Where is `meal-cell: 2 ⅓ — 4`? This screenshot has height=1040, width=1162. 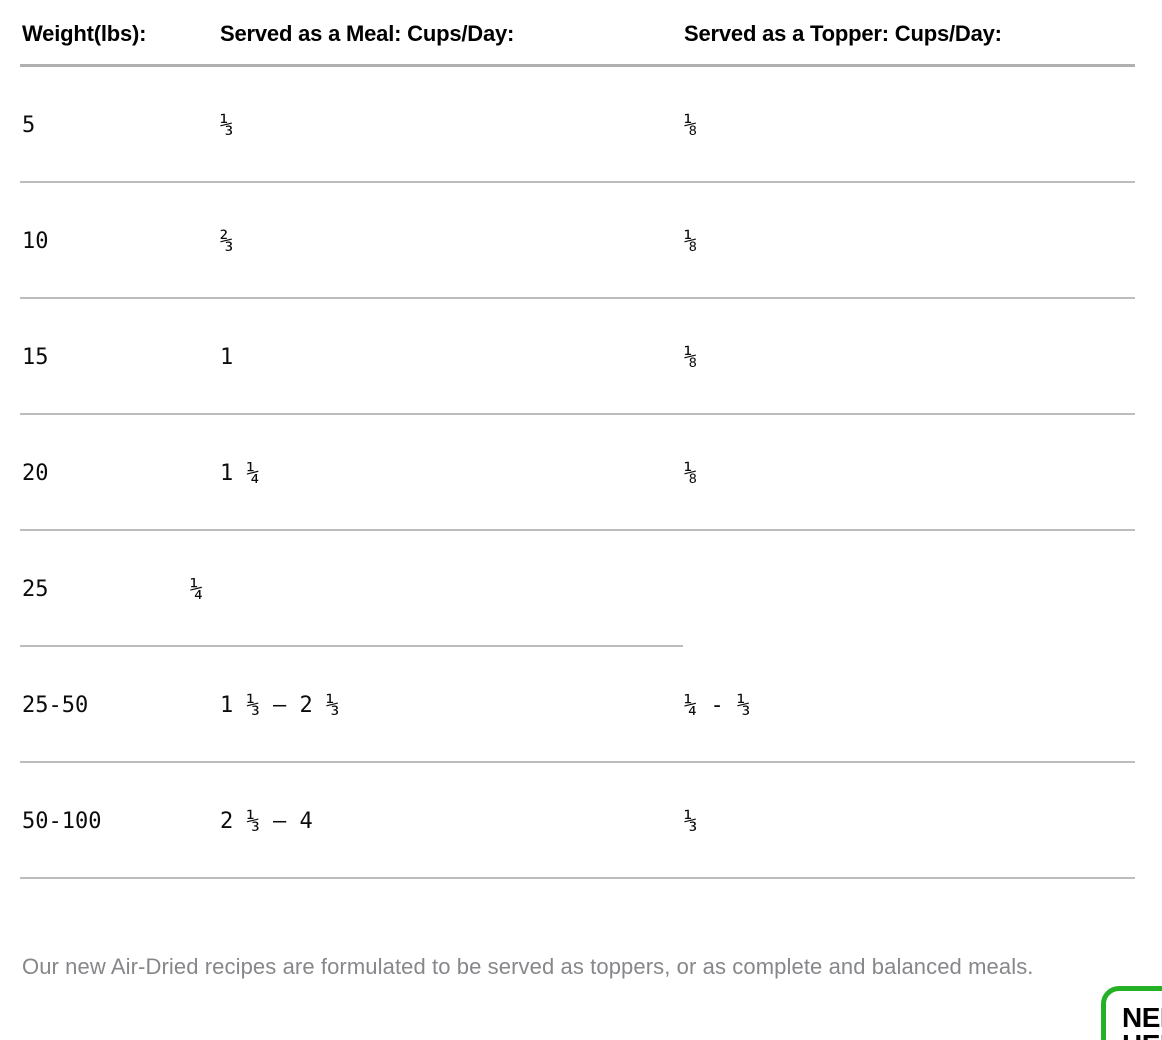
meal-cell: 2 ⅓ — 4 is located at coordinates (266, 821).